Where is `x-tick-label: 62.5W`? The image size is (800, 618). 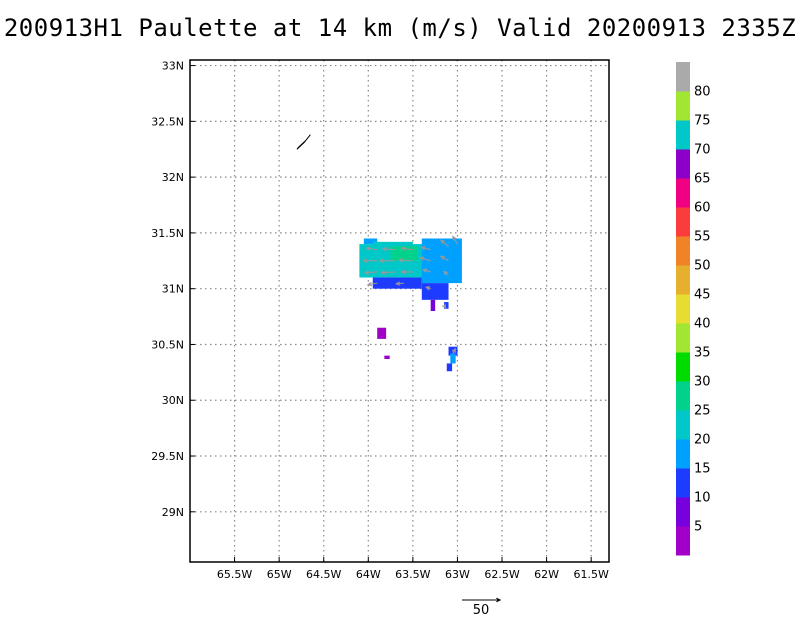
x-tick-label: 62.5W is located at coordinates (501, 574).